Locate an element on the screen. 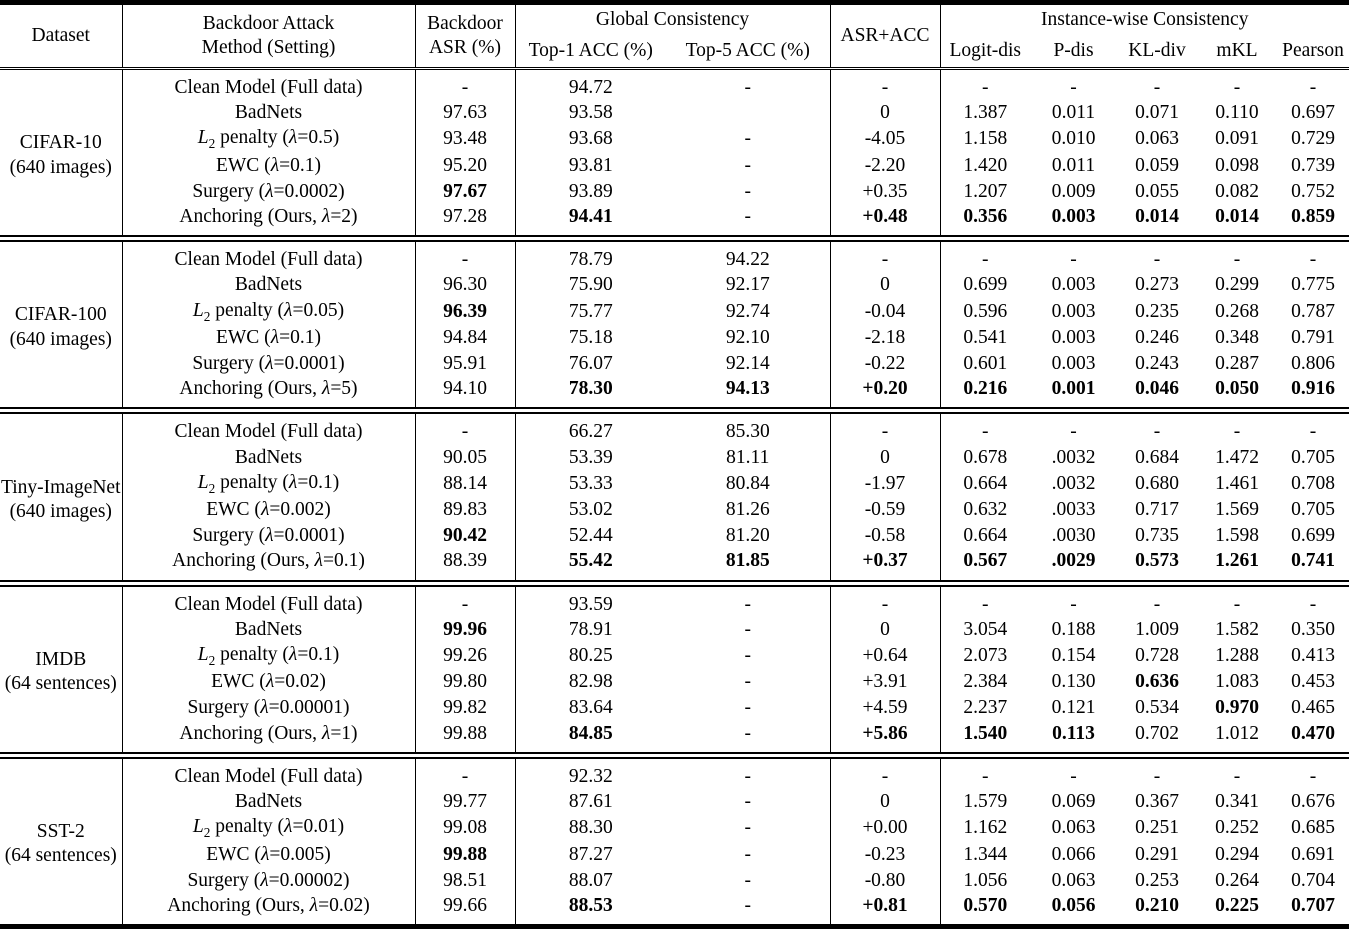  value-cell-mkl: 0.264 is located at coordinates (1237, 880).